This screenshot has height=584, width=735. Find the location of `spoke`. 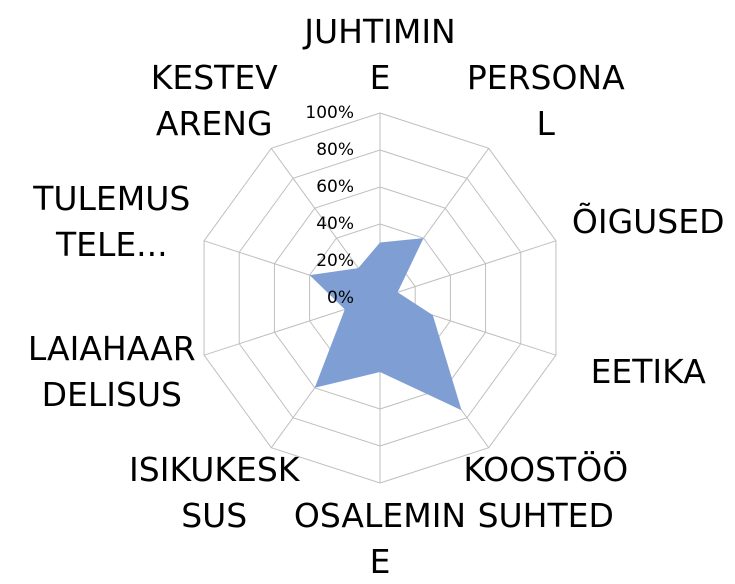

spoke is located at coordinates (468, 269).